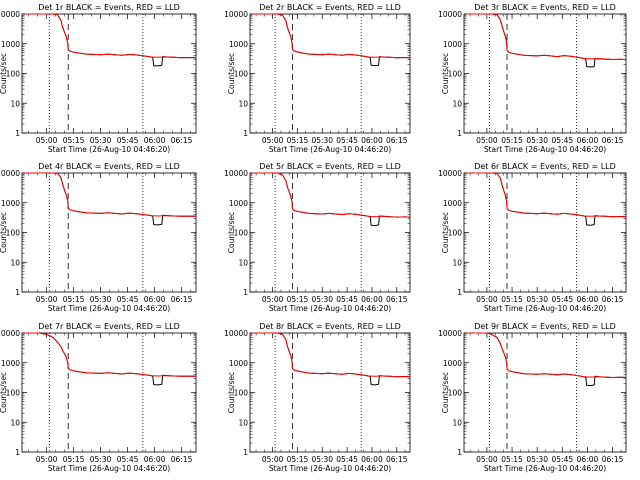 This screenshot has height=480, width=640. What do you see at coordinates (109, 326) in the screenshot?
I see `panel-title: Det 7r BLACK = Events, RED = LLD` at bounding box center [109, 326].